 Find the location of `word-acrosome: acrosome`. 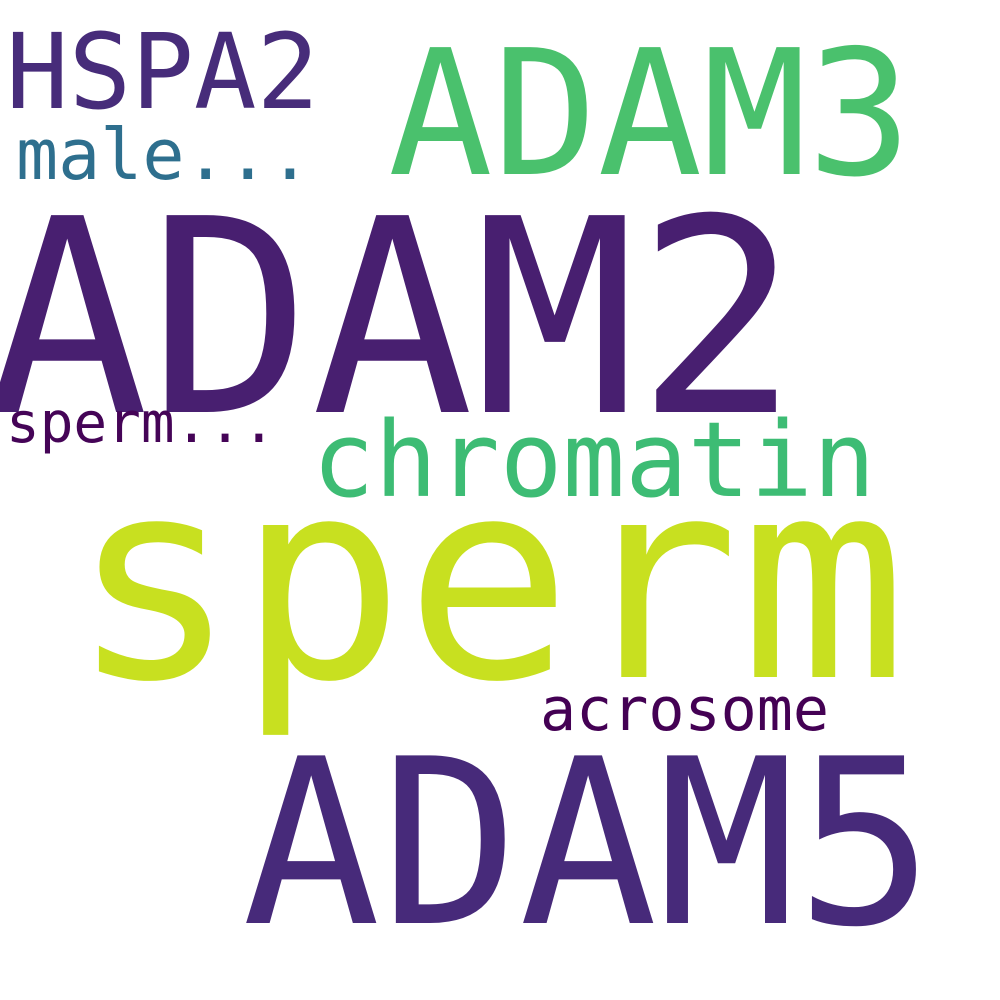

word-acrosome: acrosome is located at coordinates (684, 710).